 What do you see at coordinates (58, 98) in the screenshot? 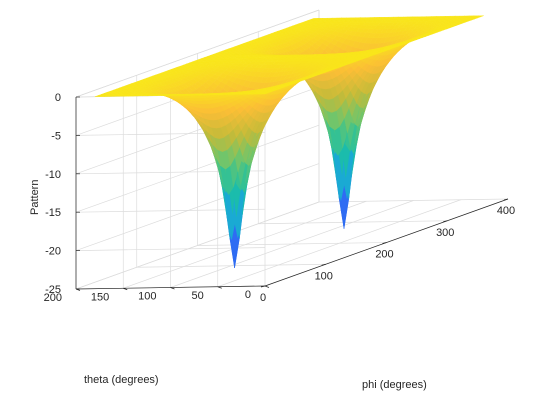
I see `z-tick-label: 0` at bounding box center [58, 98].